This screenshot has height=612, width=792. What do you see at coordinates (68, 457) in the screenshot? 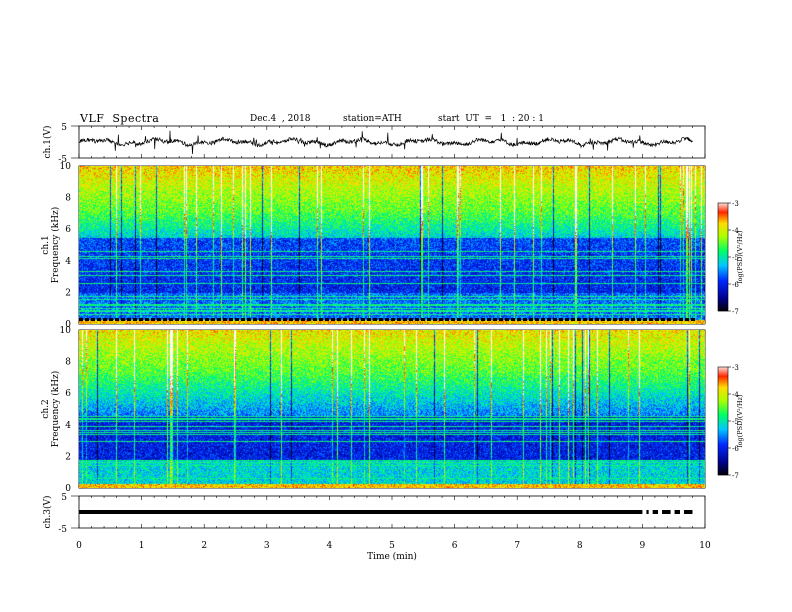
I see `y-tick-label: 2` at bounding box center [68, 457].